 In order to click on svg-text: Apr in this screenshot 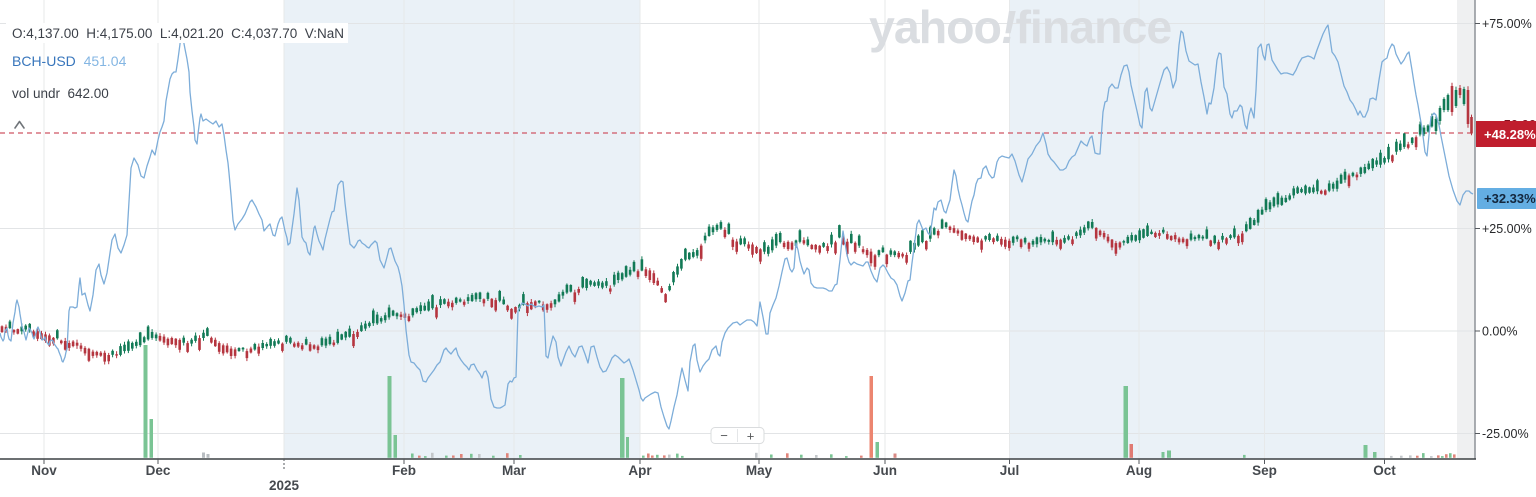, I will do `click(640, 470)`.